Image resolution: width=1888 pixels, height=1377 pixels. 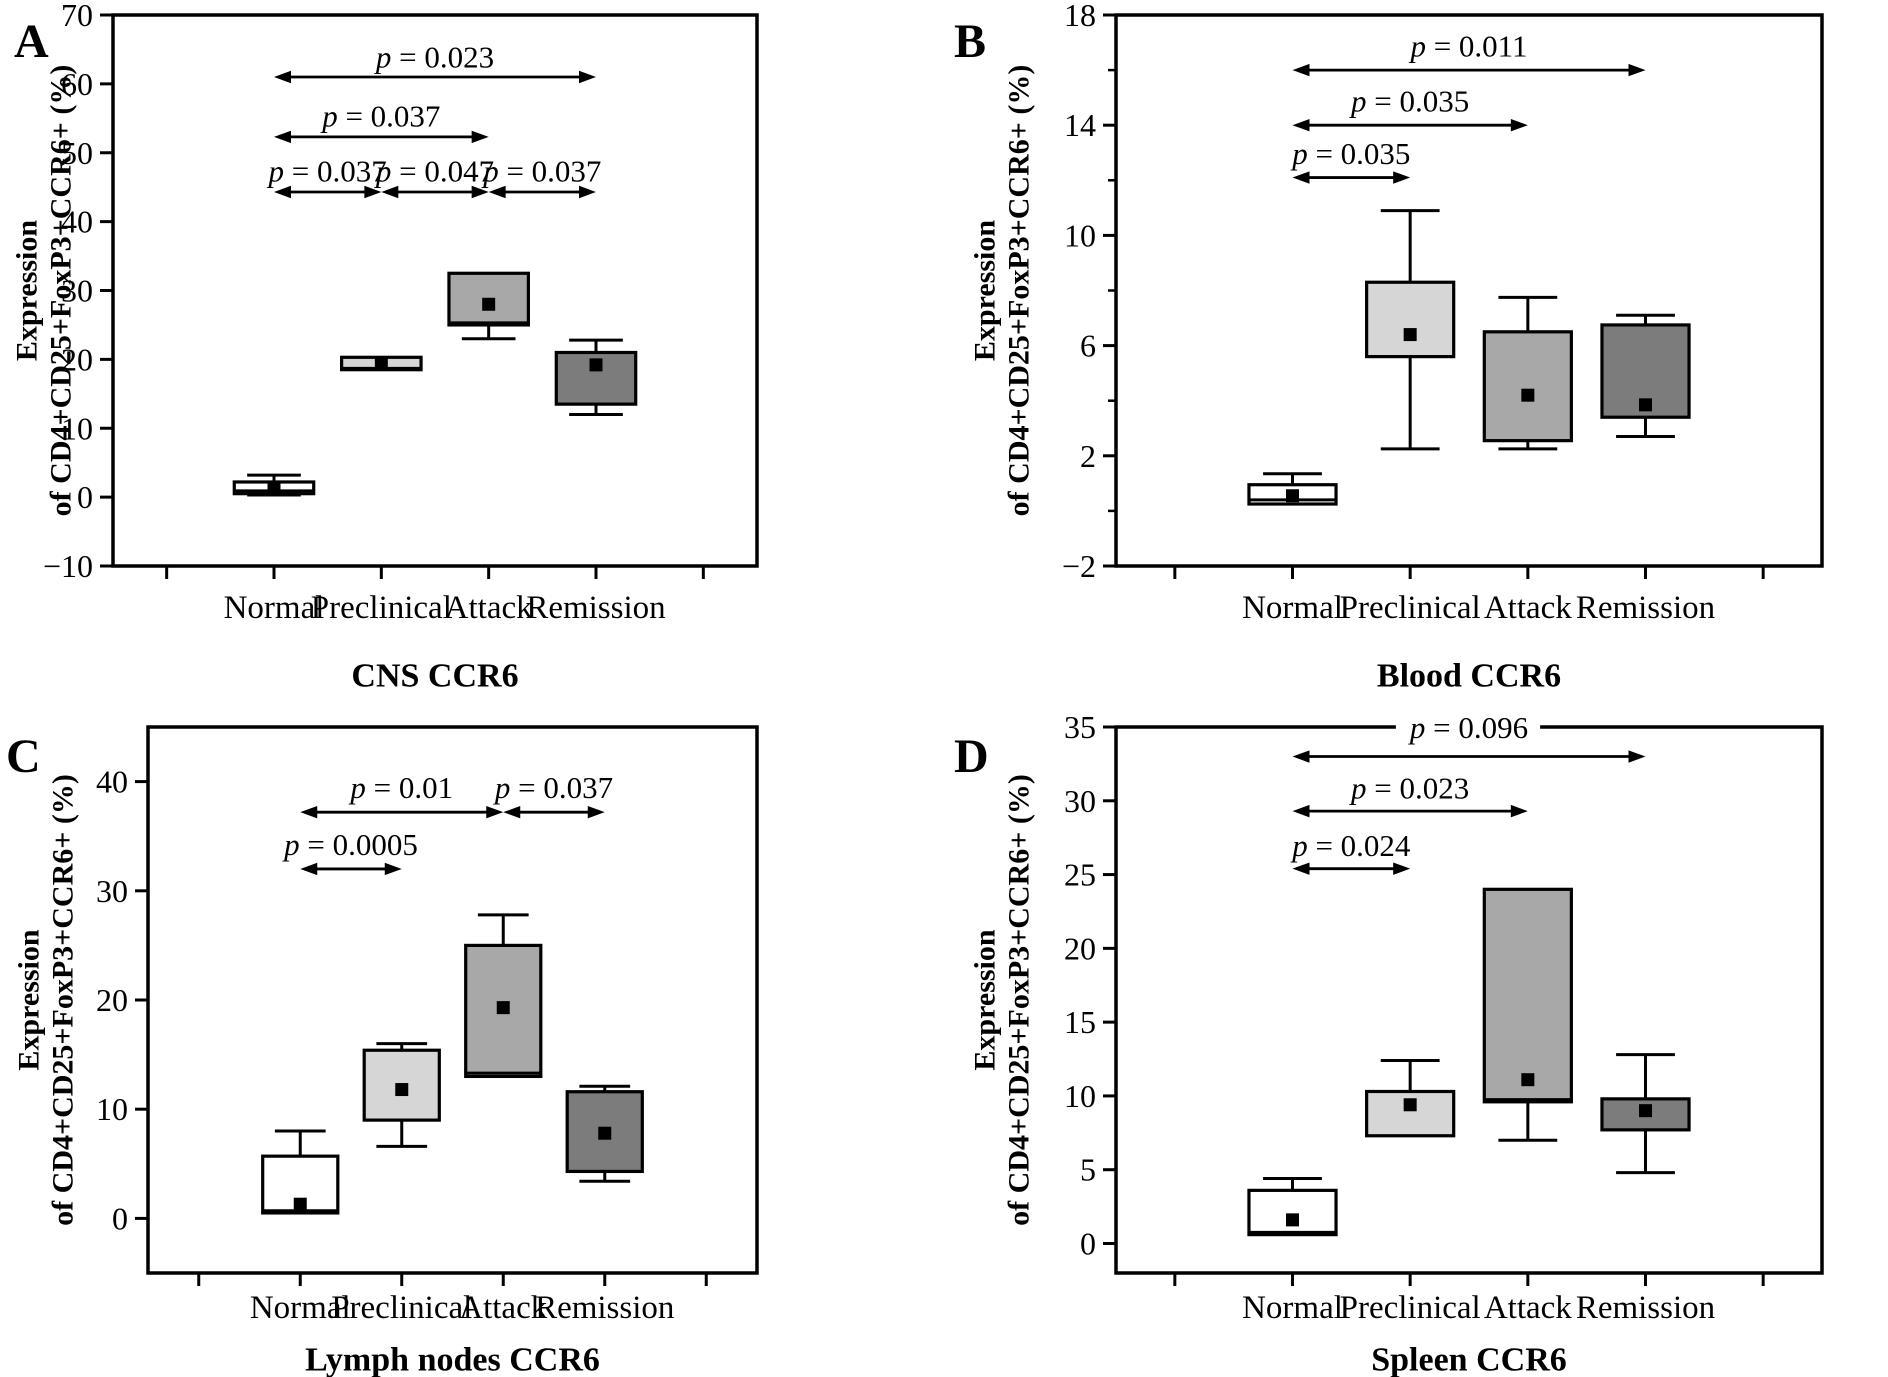 I want to click on y-tick-label: 25, so click(x=1080, y=875).